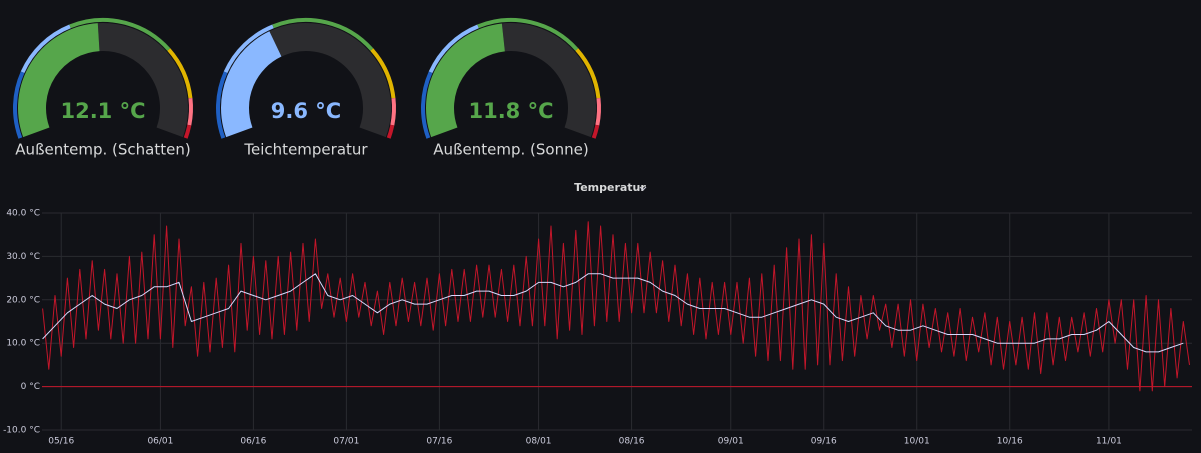 The image size is (1201, 453). What do you see at coordinates (21, 431) in the screenshot?
I see `y-tick-label: -10.0 °C` at bounding box center [21, 431].